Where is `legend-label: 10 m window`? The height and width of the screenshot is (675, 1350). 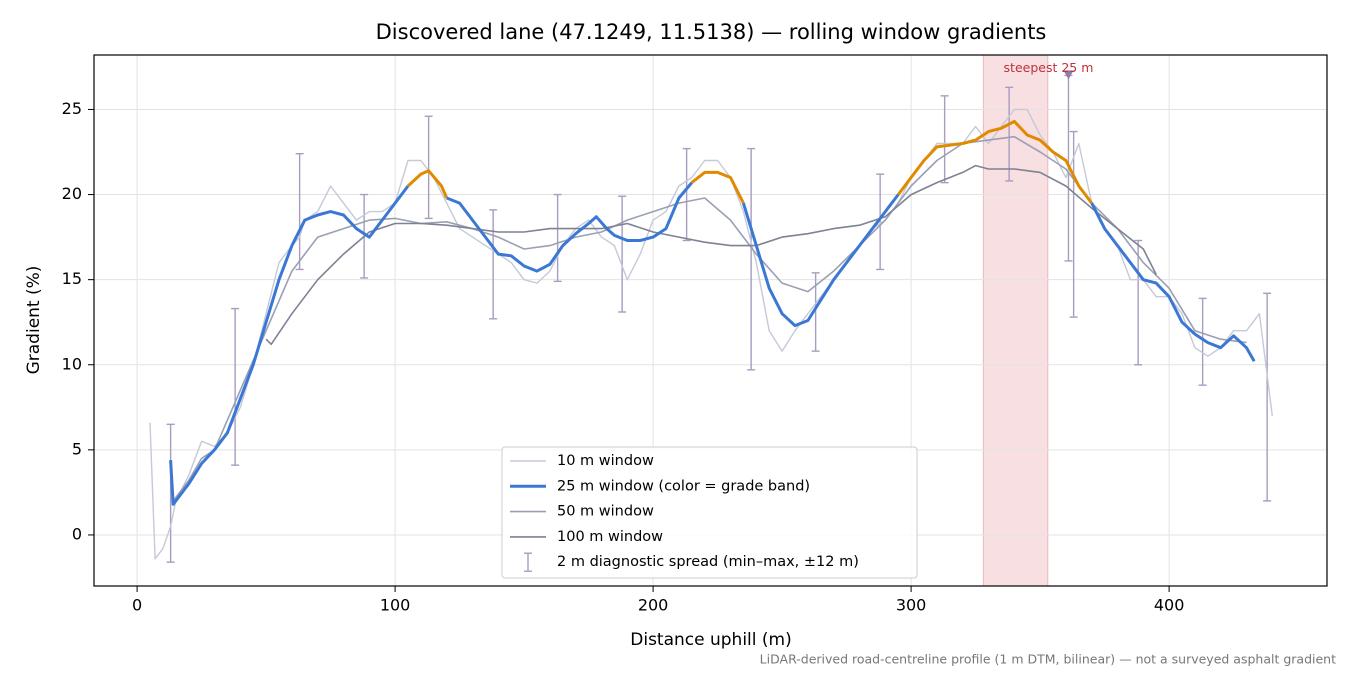 legend-label: 10 m window is located at coordinates (605, 461).